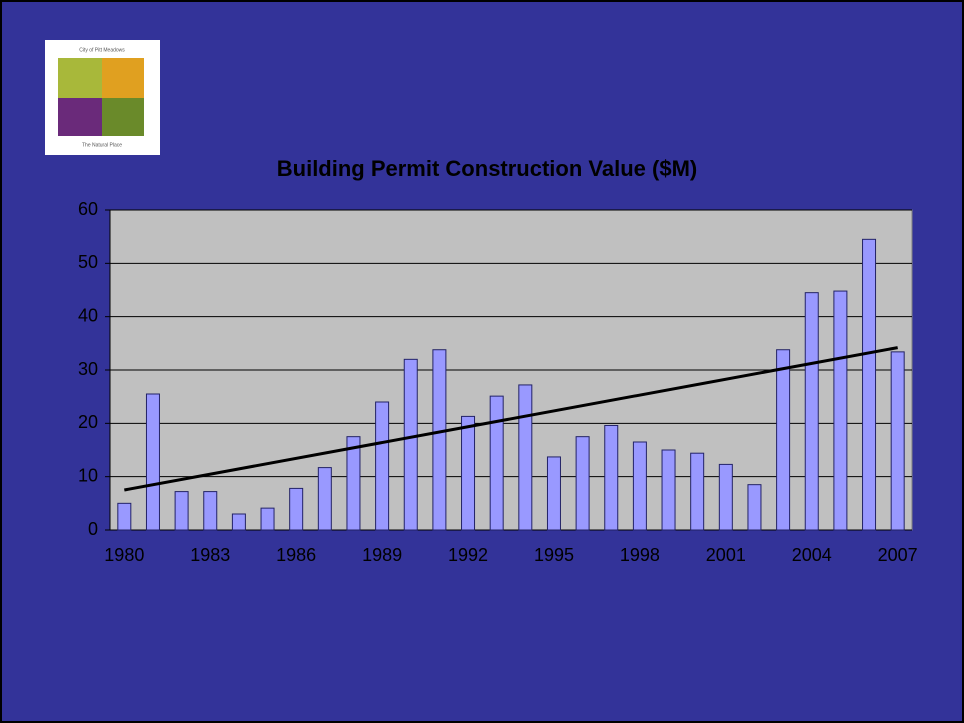 This screenshot has width=964, height=723. I want to click on logo-text: The Natural Place, so click(102, 145).